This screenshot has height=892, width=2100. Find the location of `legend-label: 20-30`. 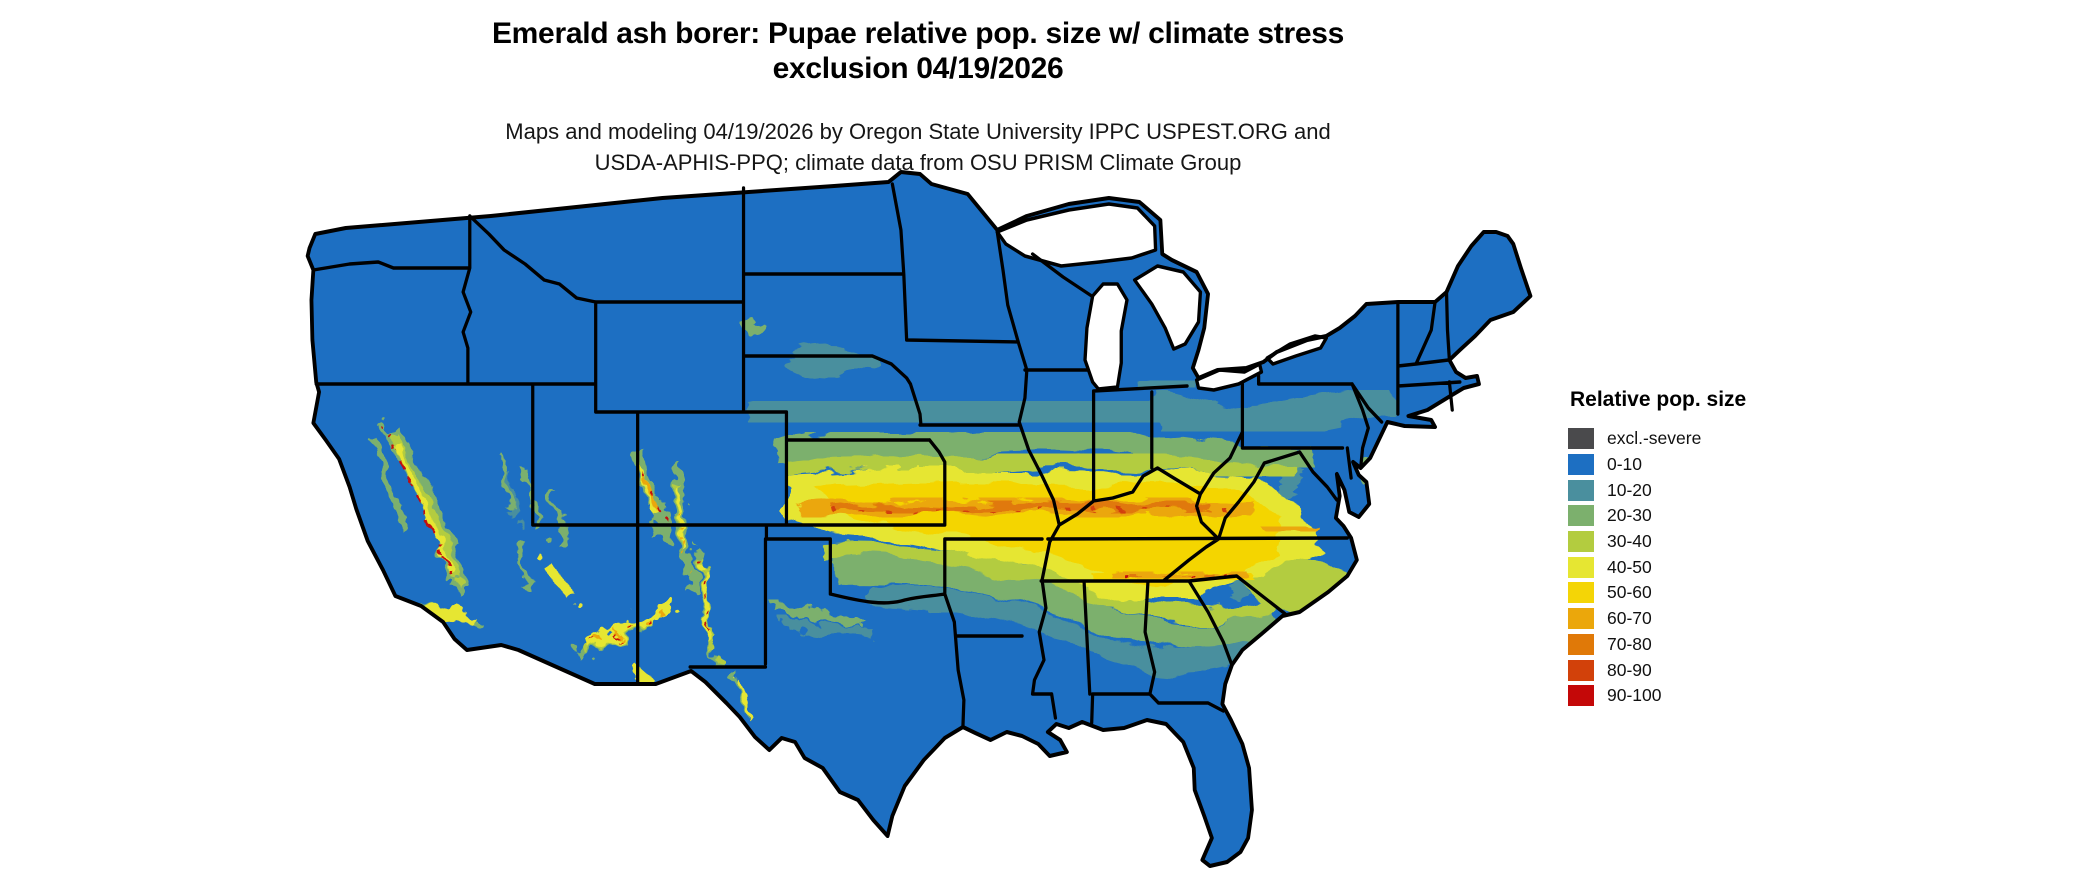

legend-label: 20-30 is located at coordinates (1629, 515).